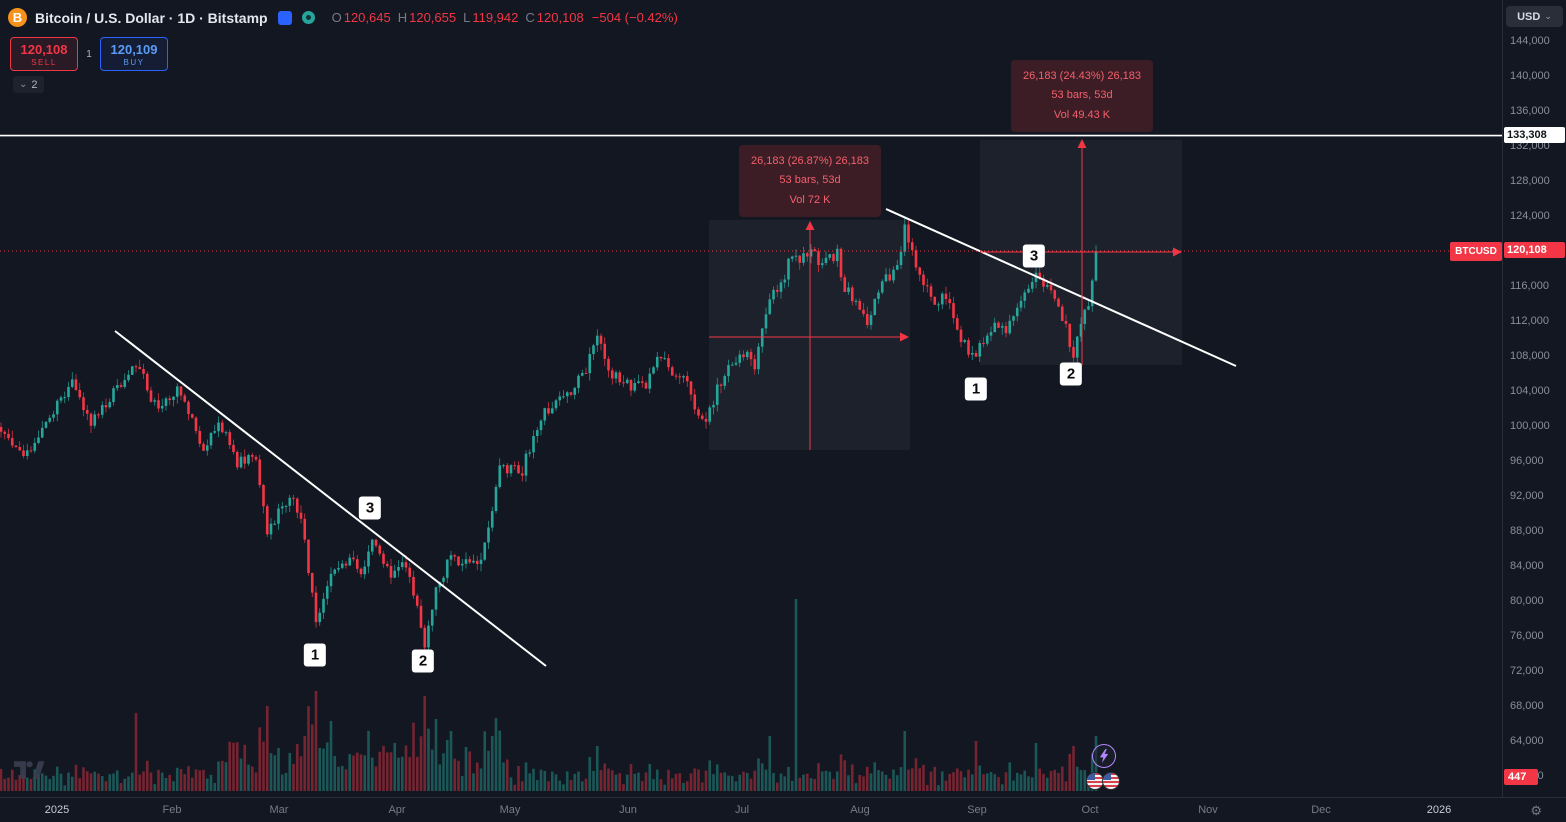 The image size is (1566, 822). Describe the element at coordinates (1527, 461) in the screenshot. I see `price-tick: 96,000` at that location.